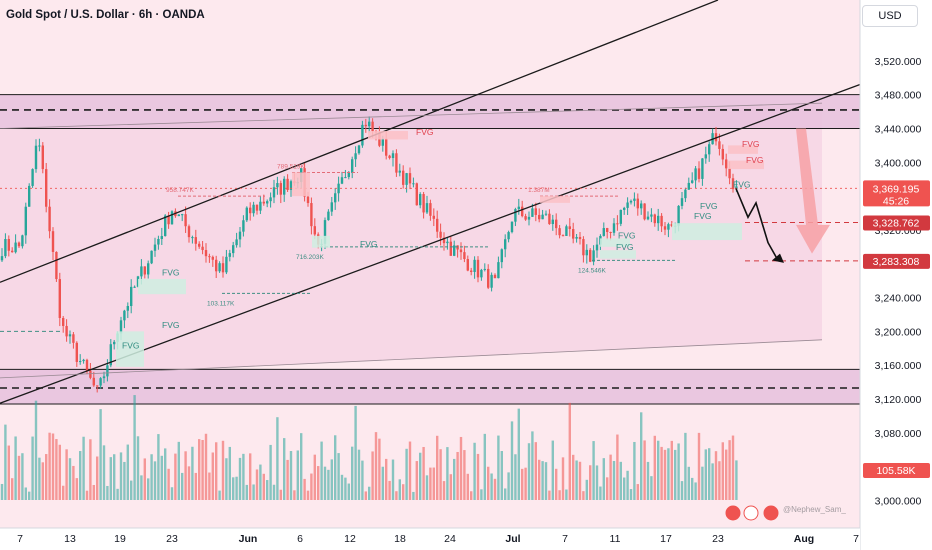 The width and height of the screenshot is (932, 550). Describe the element at coordinates (890, 16) in the screenshot. I see `currency-button: USD` at that location.